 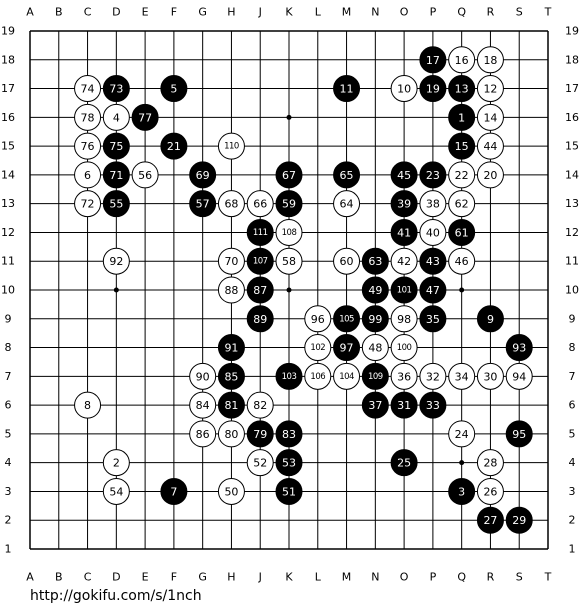 I want to click on column-label: P, so click(x=433, y=577).